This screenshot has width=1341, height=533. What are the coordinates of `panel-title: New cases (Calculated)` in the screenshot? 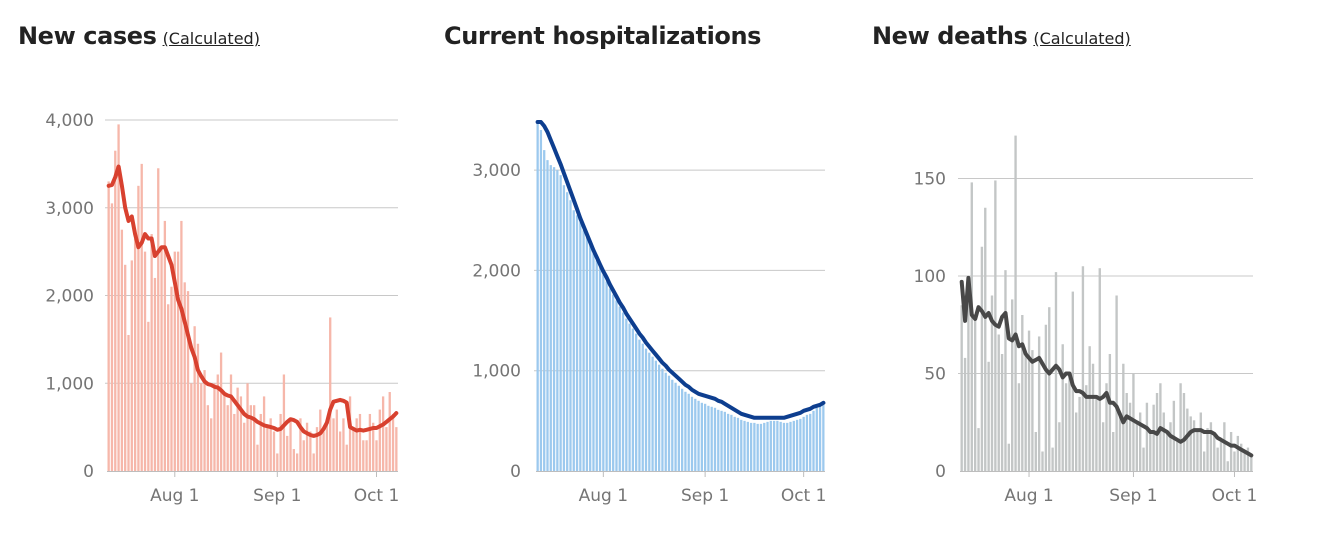 It's located at (139, 36).